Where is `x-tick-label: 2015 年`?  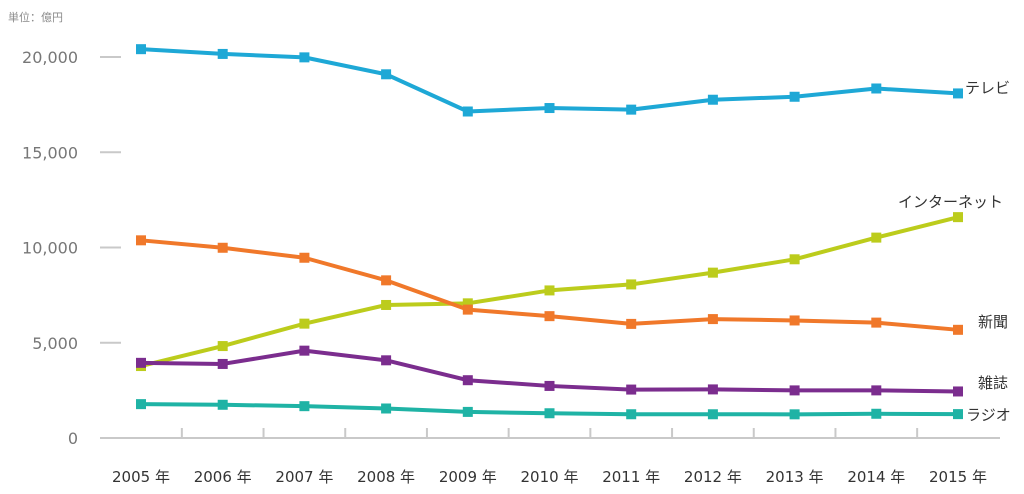 x-tick-label: 2015 年 is located at coordinates (958, 477).